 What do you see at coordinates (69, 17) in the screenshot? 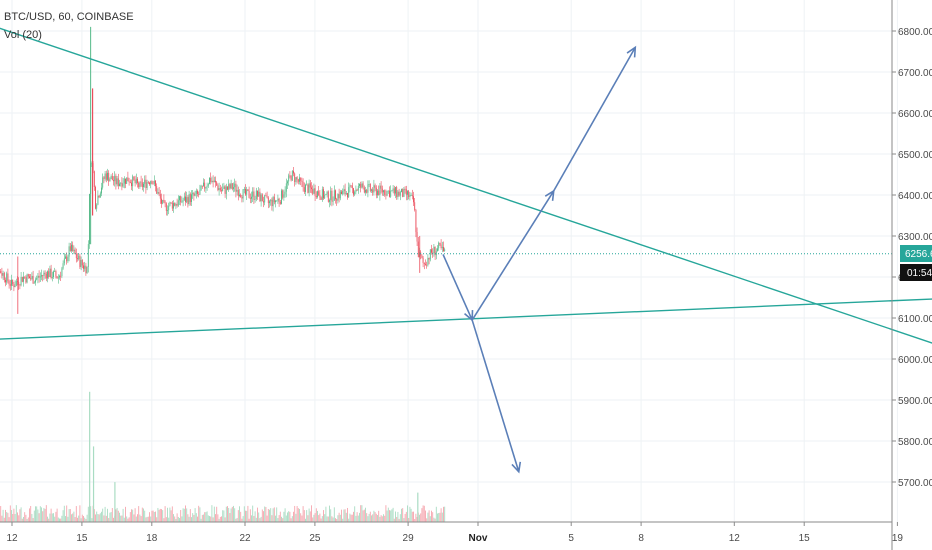
I see `symbol-legend: BTC/USD, 60, COINBASE` at bounding box center [69, 17].